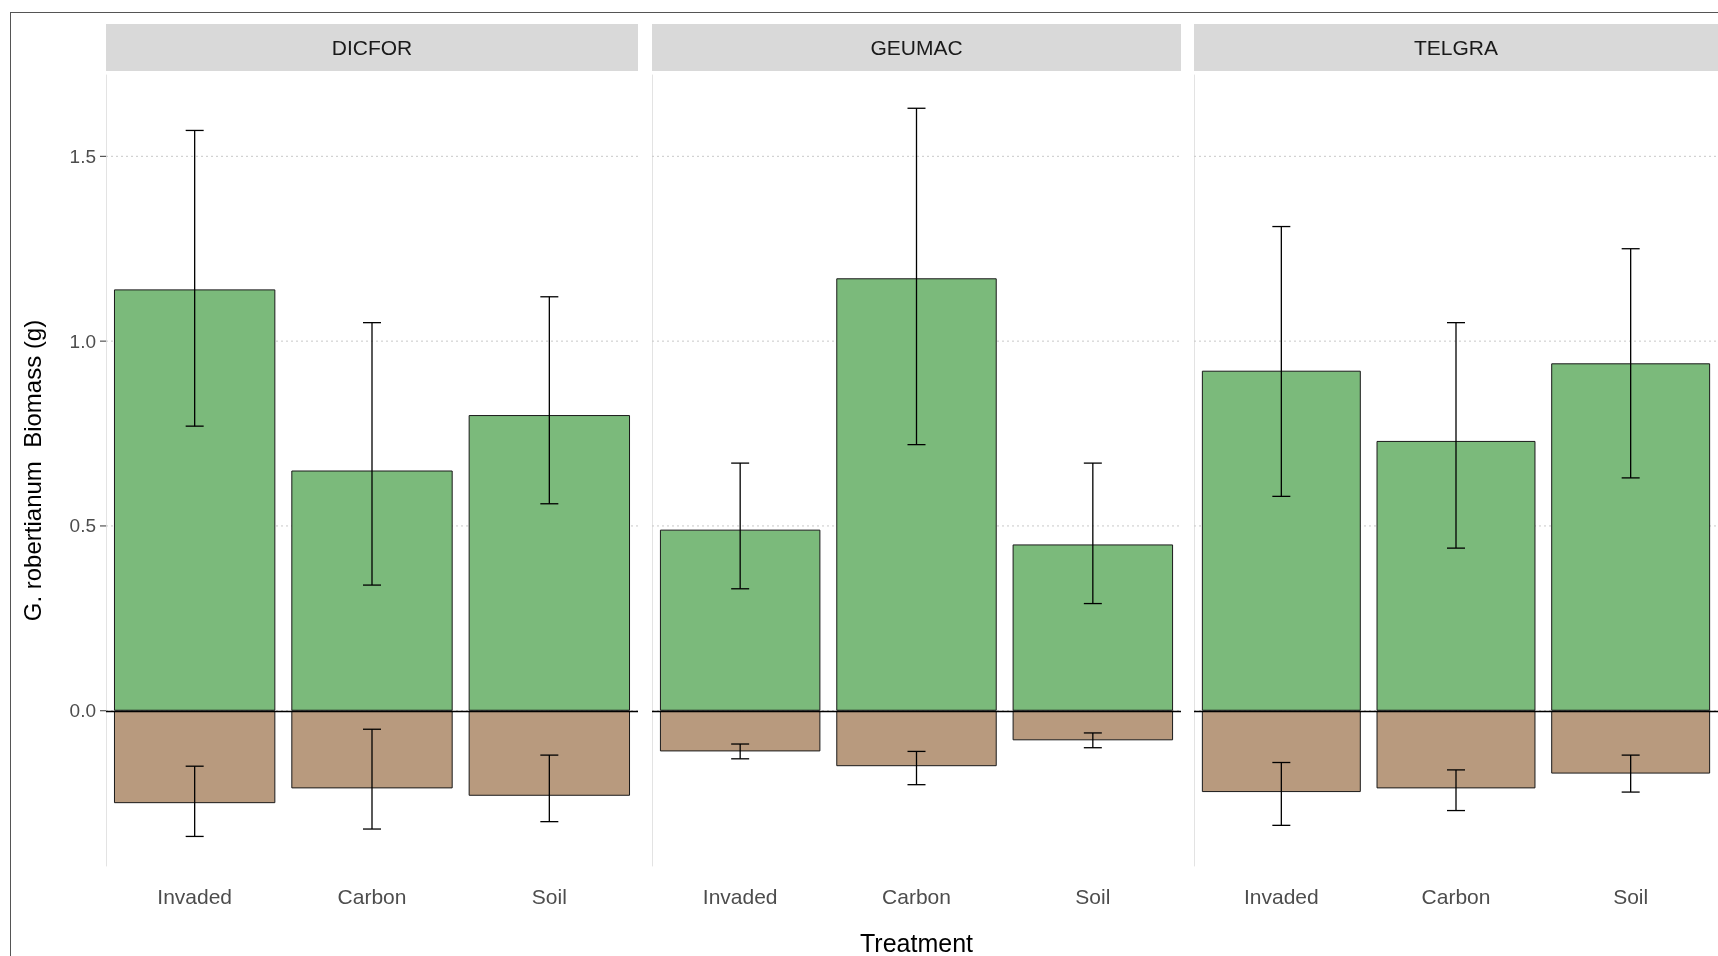  I want to click on y-tick-label: 1.5, so click(82, 156).